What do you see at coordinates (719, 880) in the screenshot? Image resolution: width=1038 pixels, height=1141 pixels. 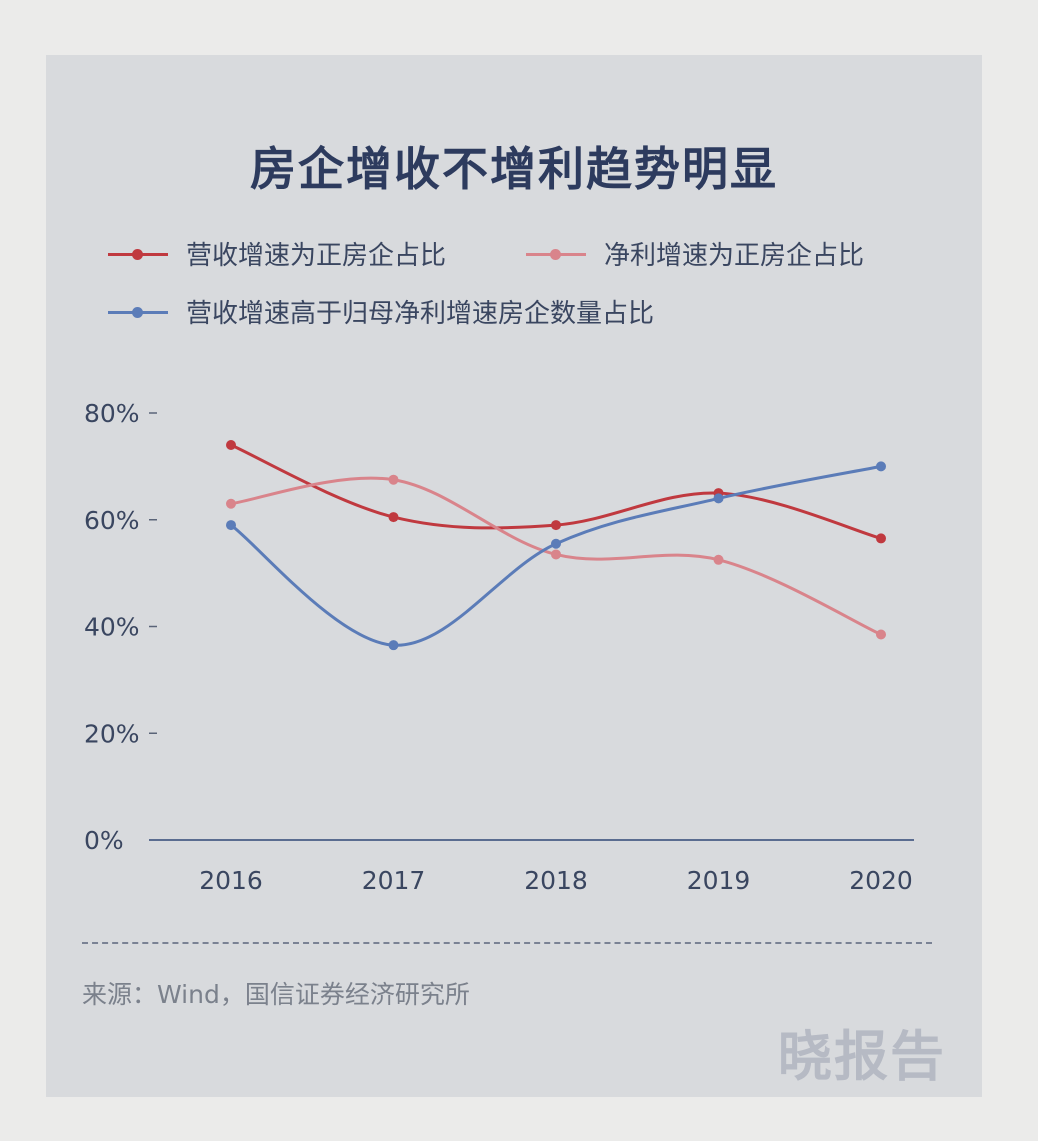 I see `x-tick-label: 2019` at bounding box center [719, 880].